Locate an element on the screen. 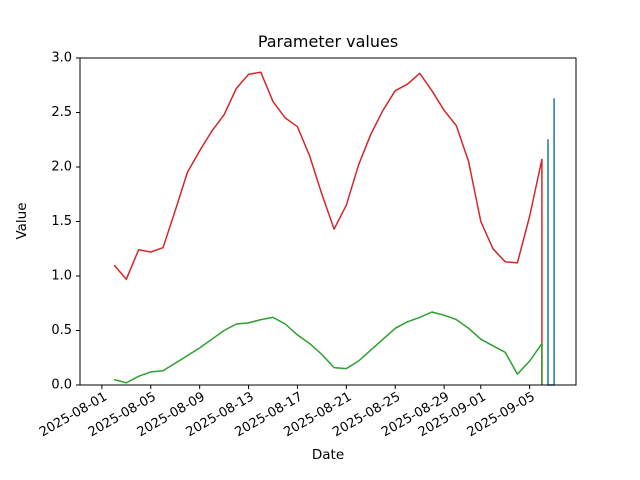  y-tick-label: 2.0 is located at coordinates (61, 167).